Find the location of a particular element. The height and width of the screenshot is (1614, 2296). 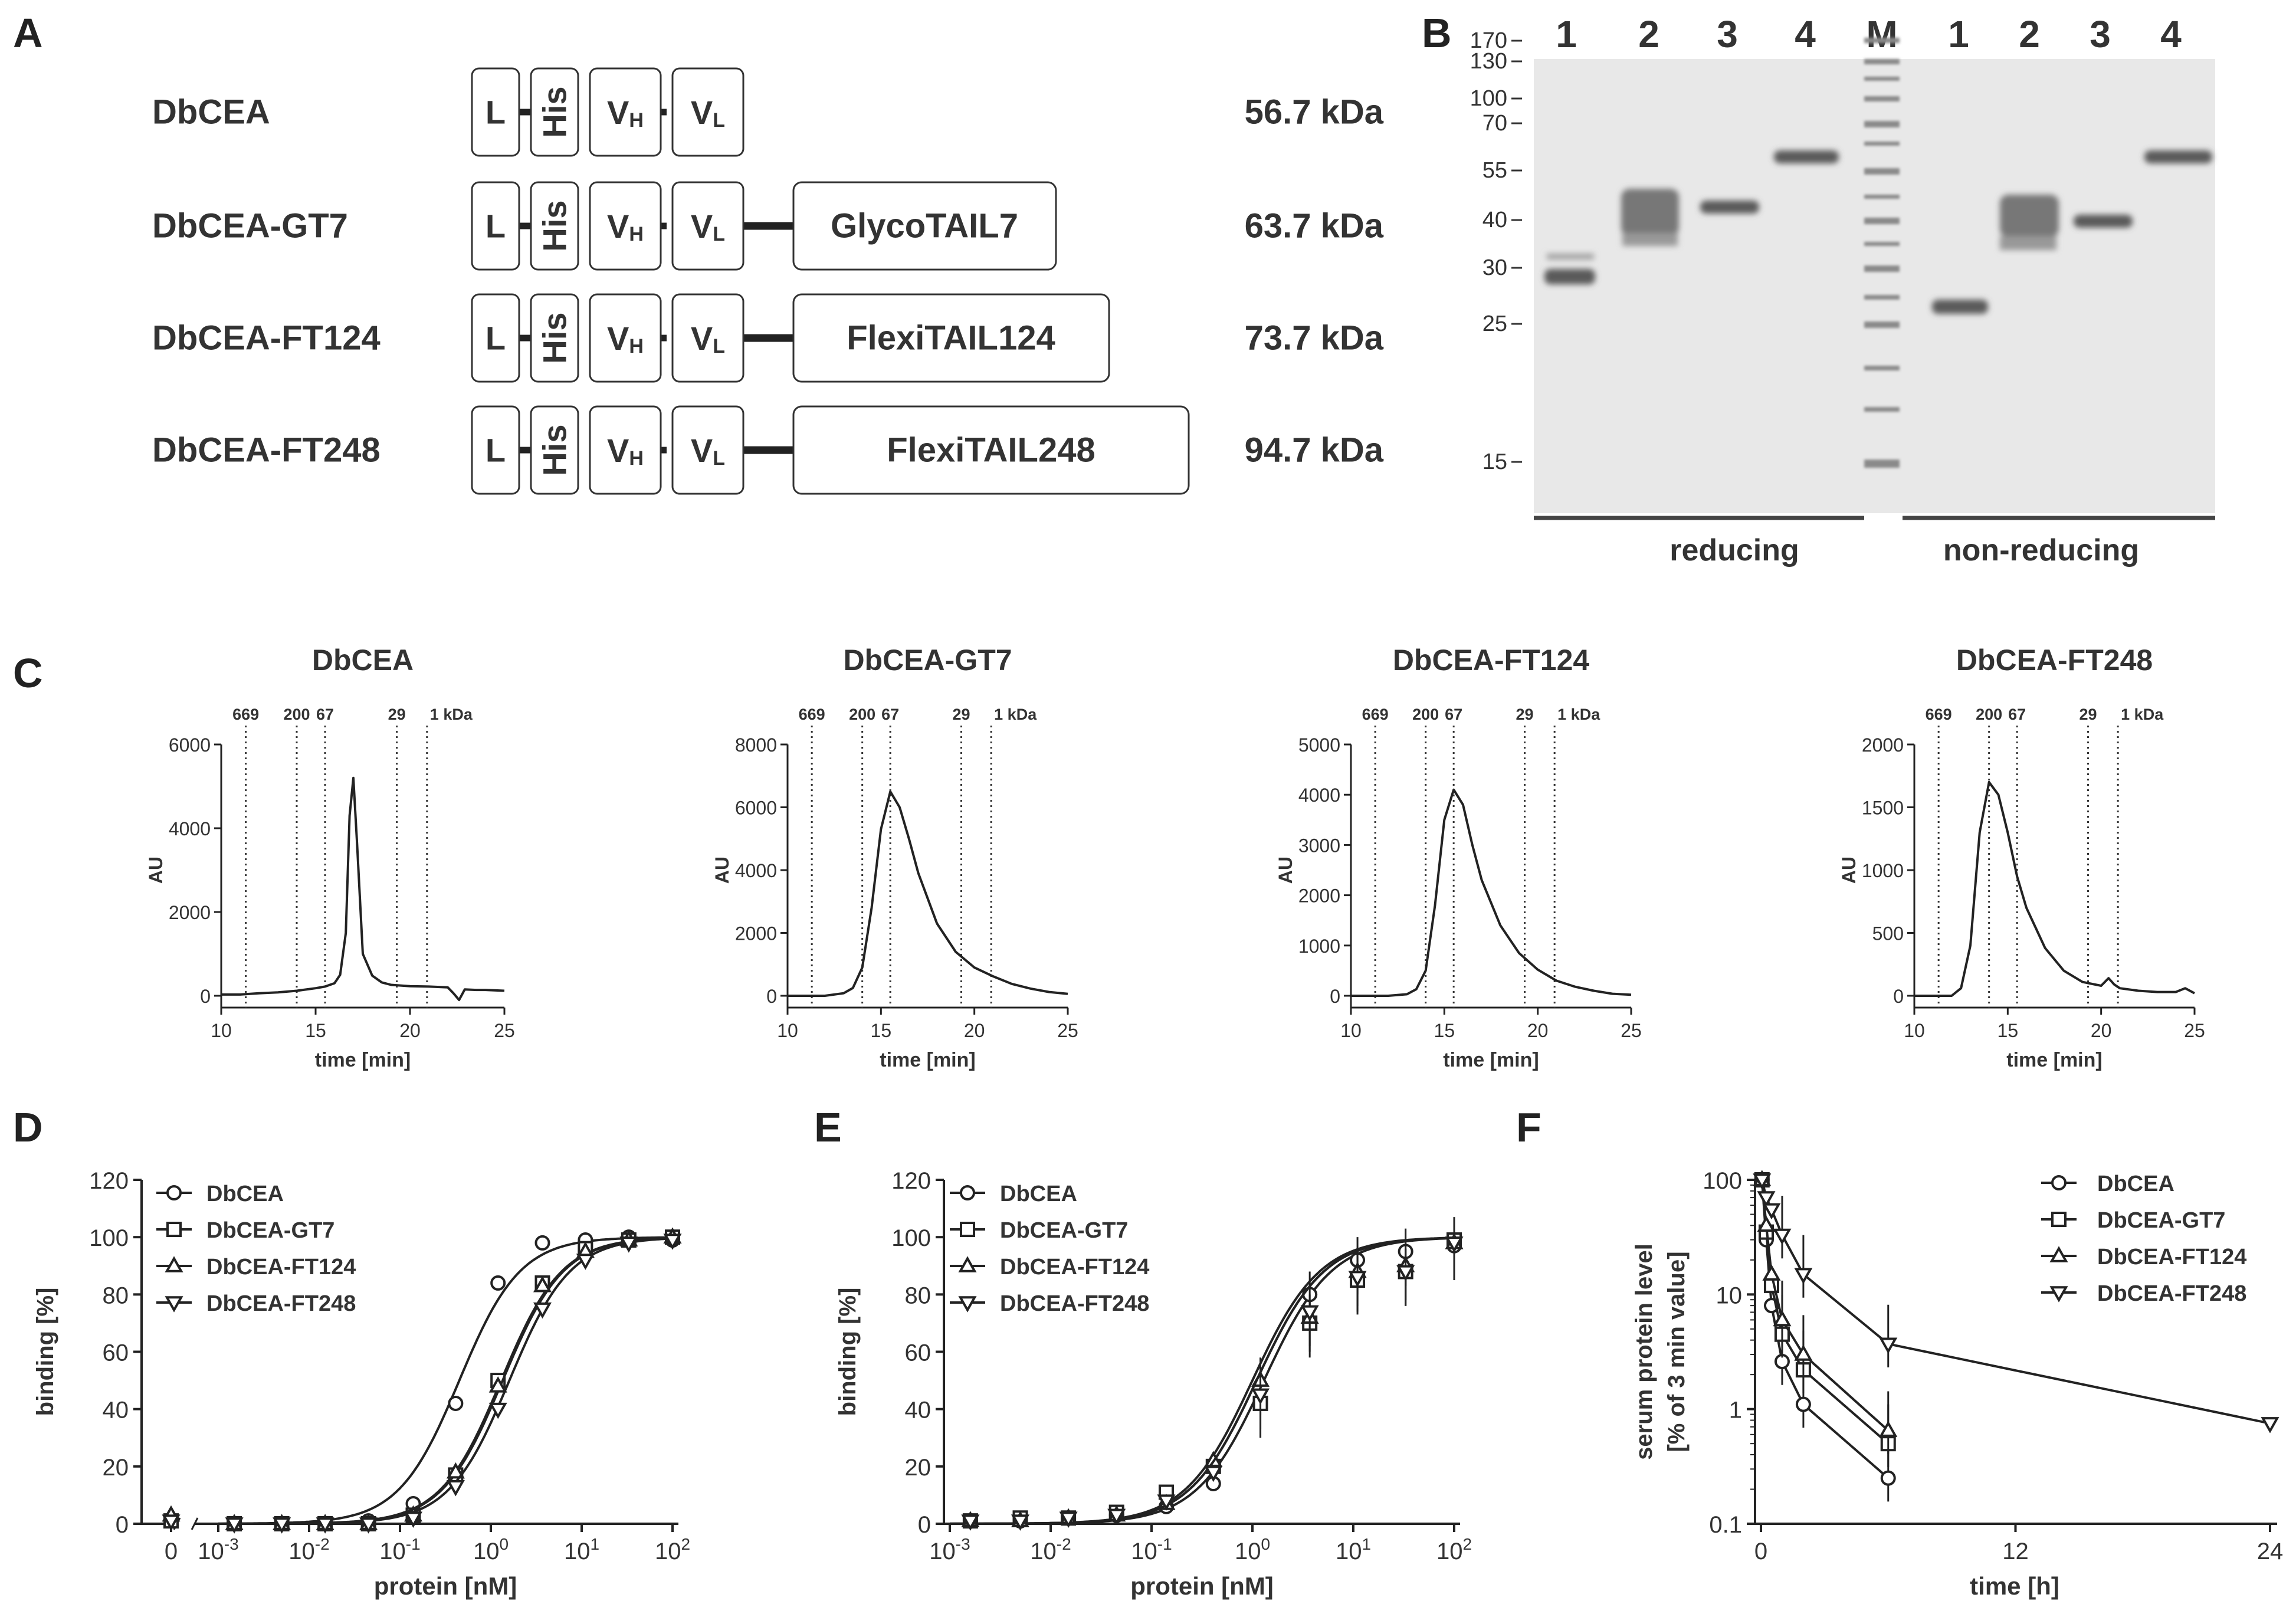

y-axis-label: serum protein level is located at coordinates (1644, 1352).